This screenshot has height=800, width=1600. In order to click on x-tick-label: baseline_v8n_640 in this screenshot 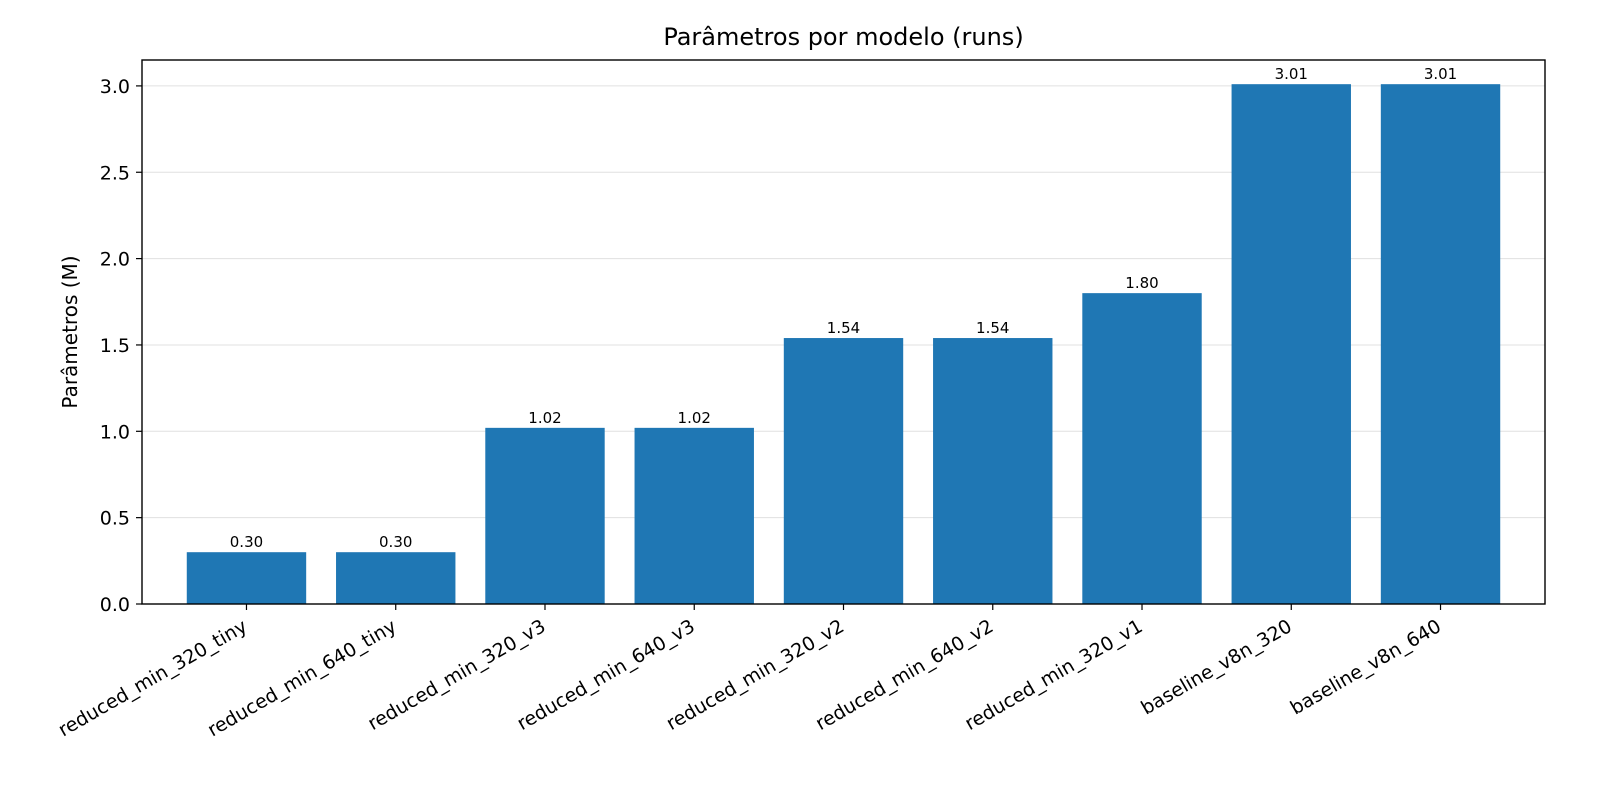, I will do `click(1366, 667)`.